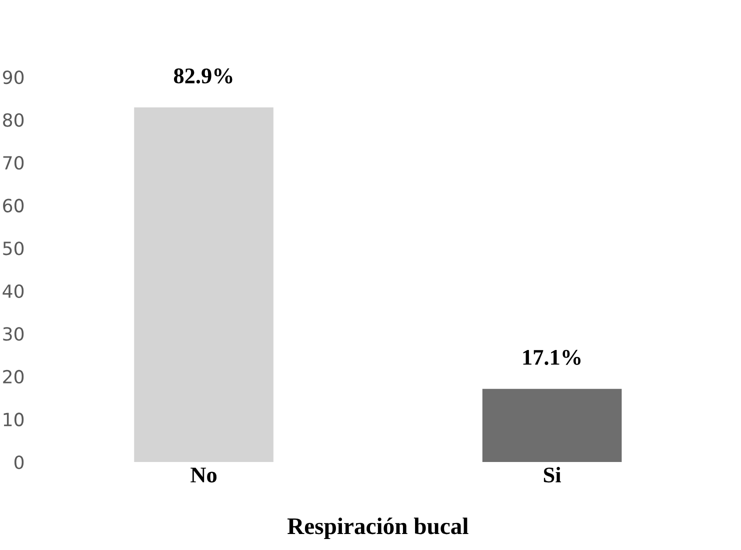 The width and height of the screenshot is (741, 550). I want to click on y-tick-label: 40, so click(13, 291).